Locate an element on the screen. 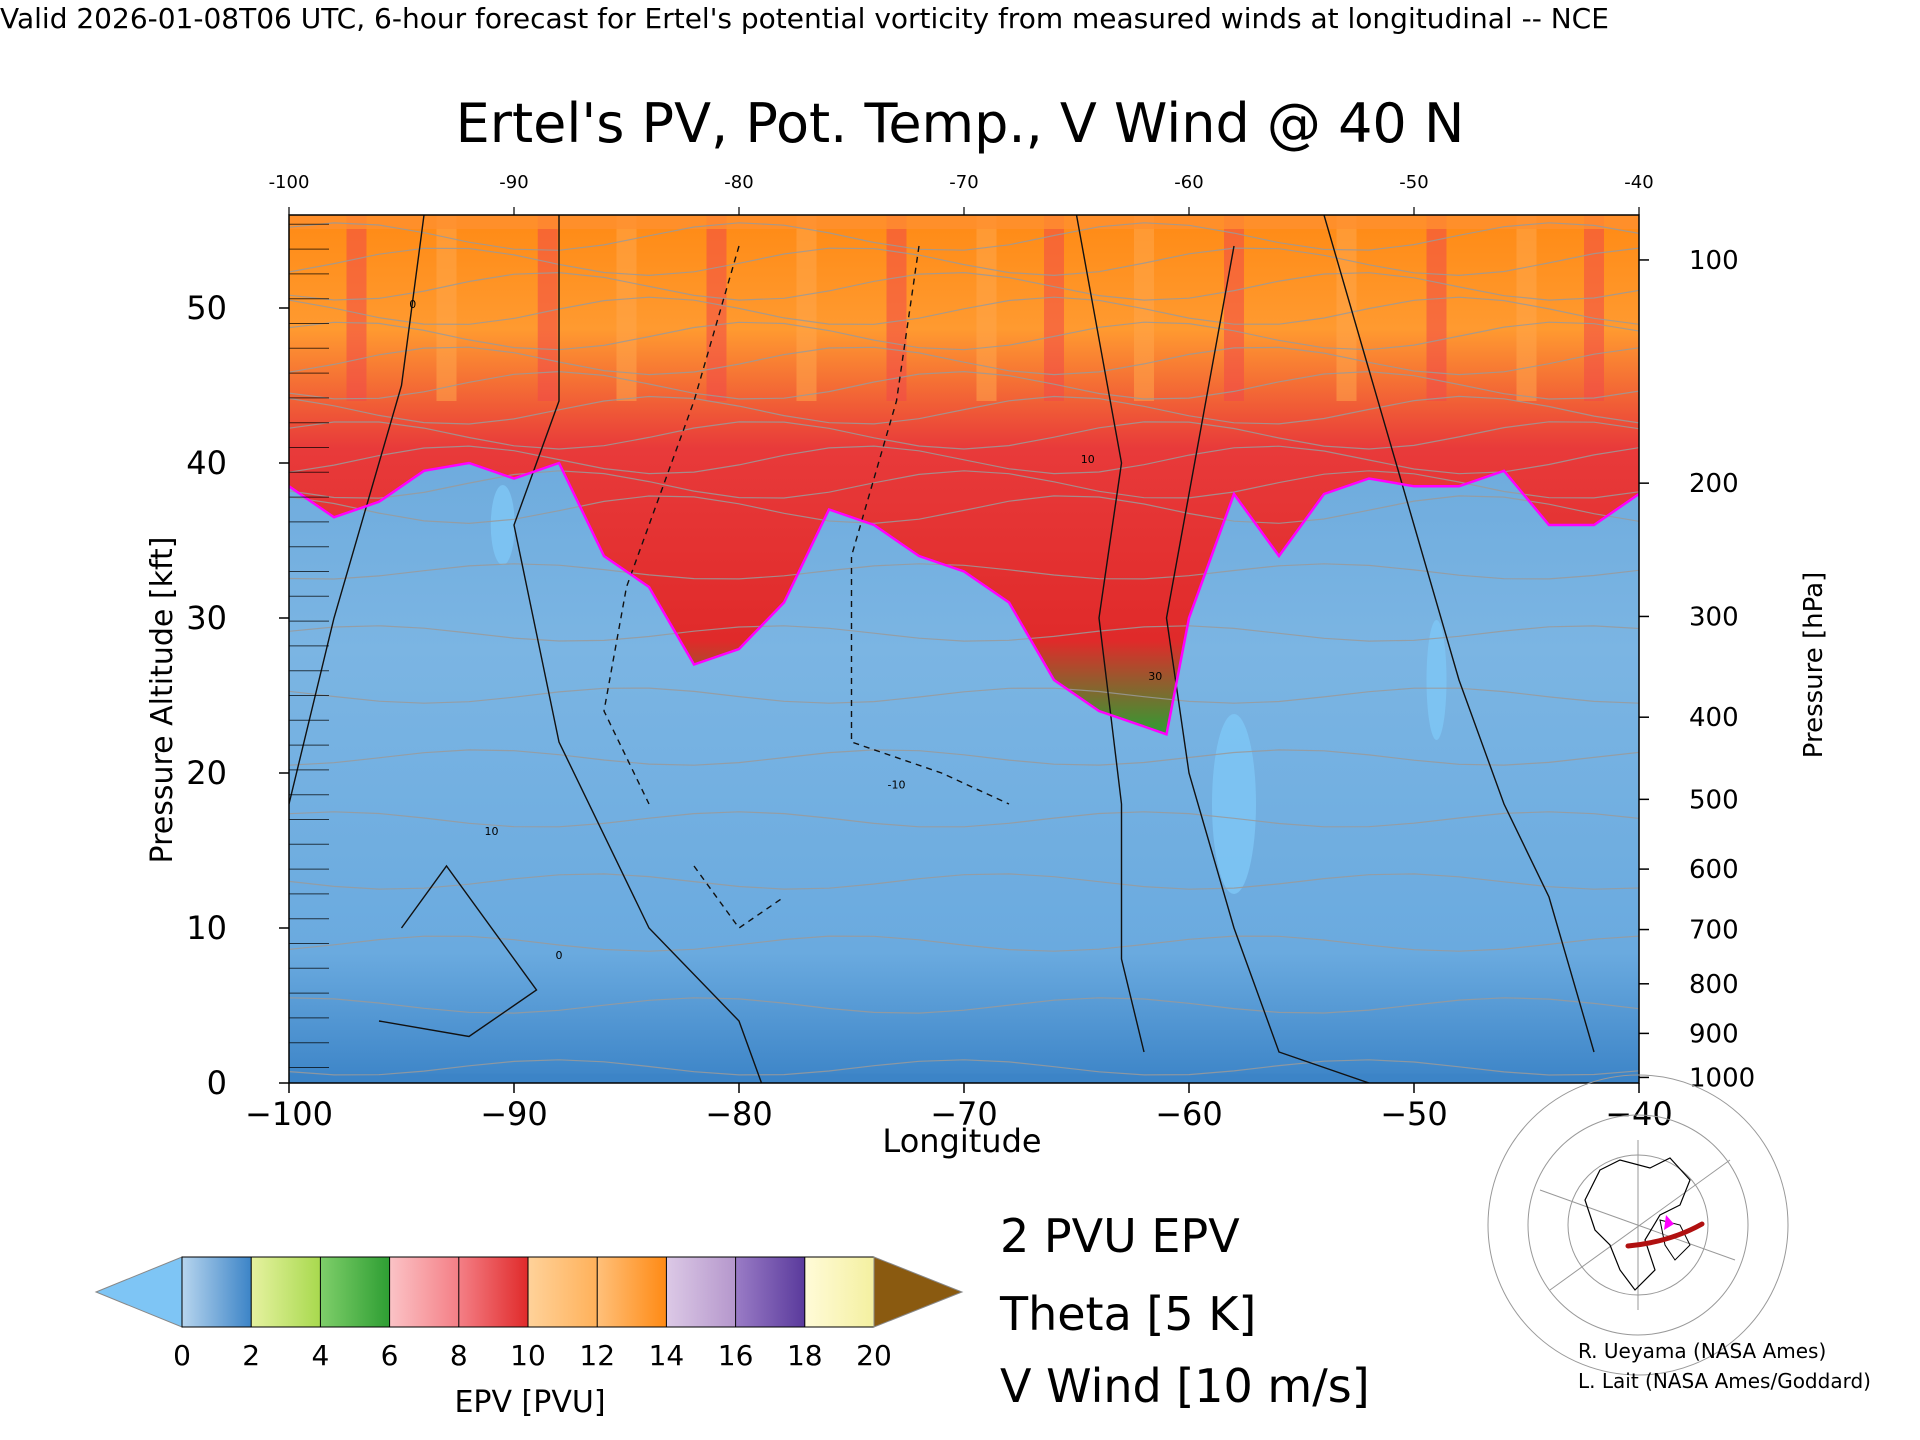 This screenshot has height=1440, width=1920. x-top-tick-label: -80 is located at coordinates (738, 182).